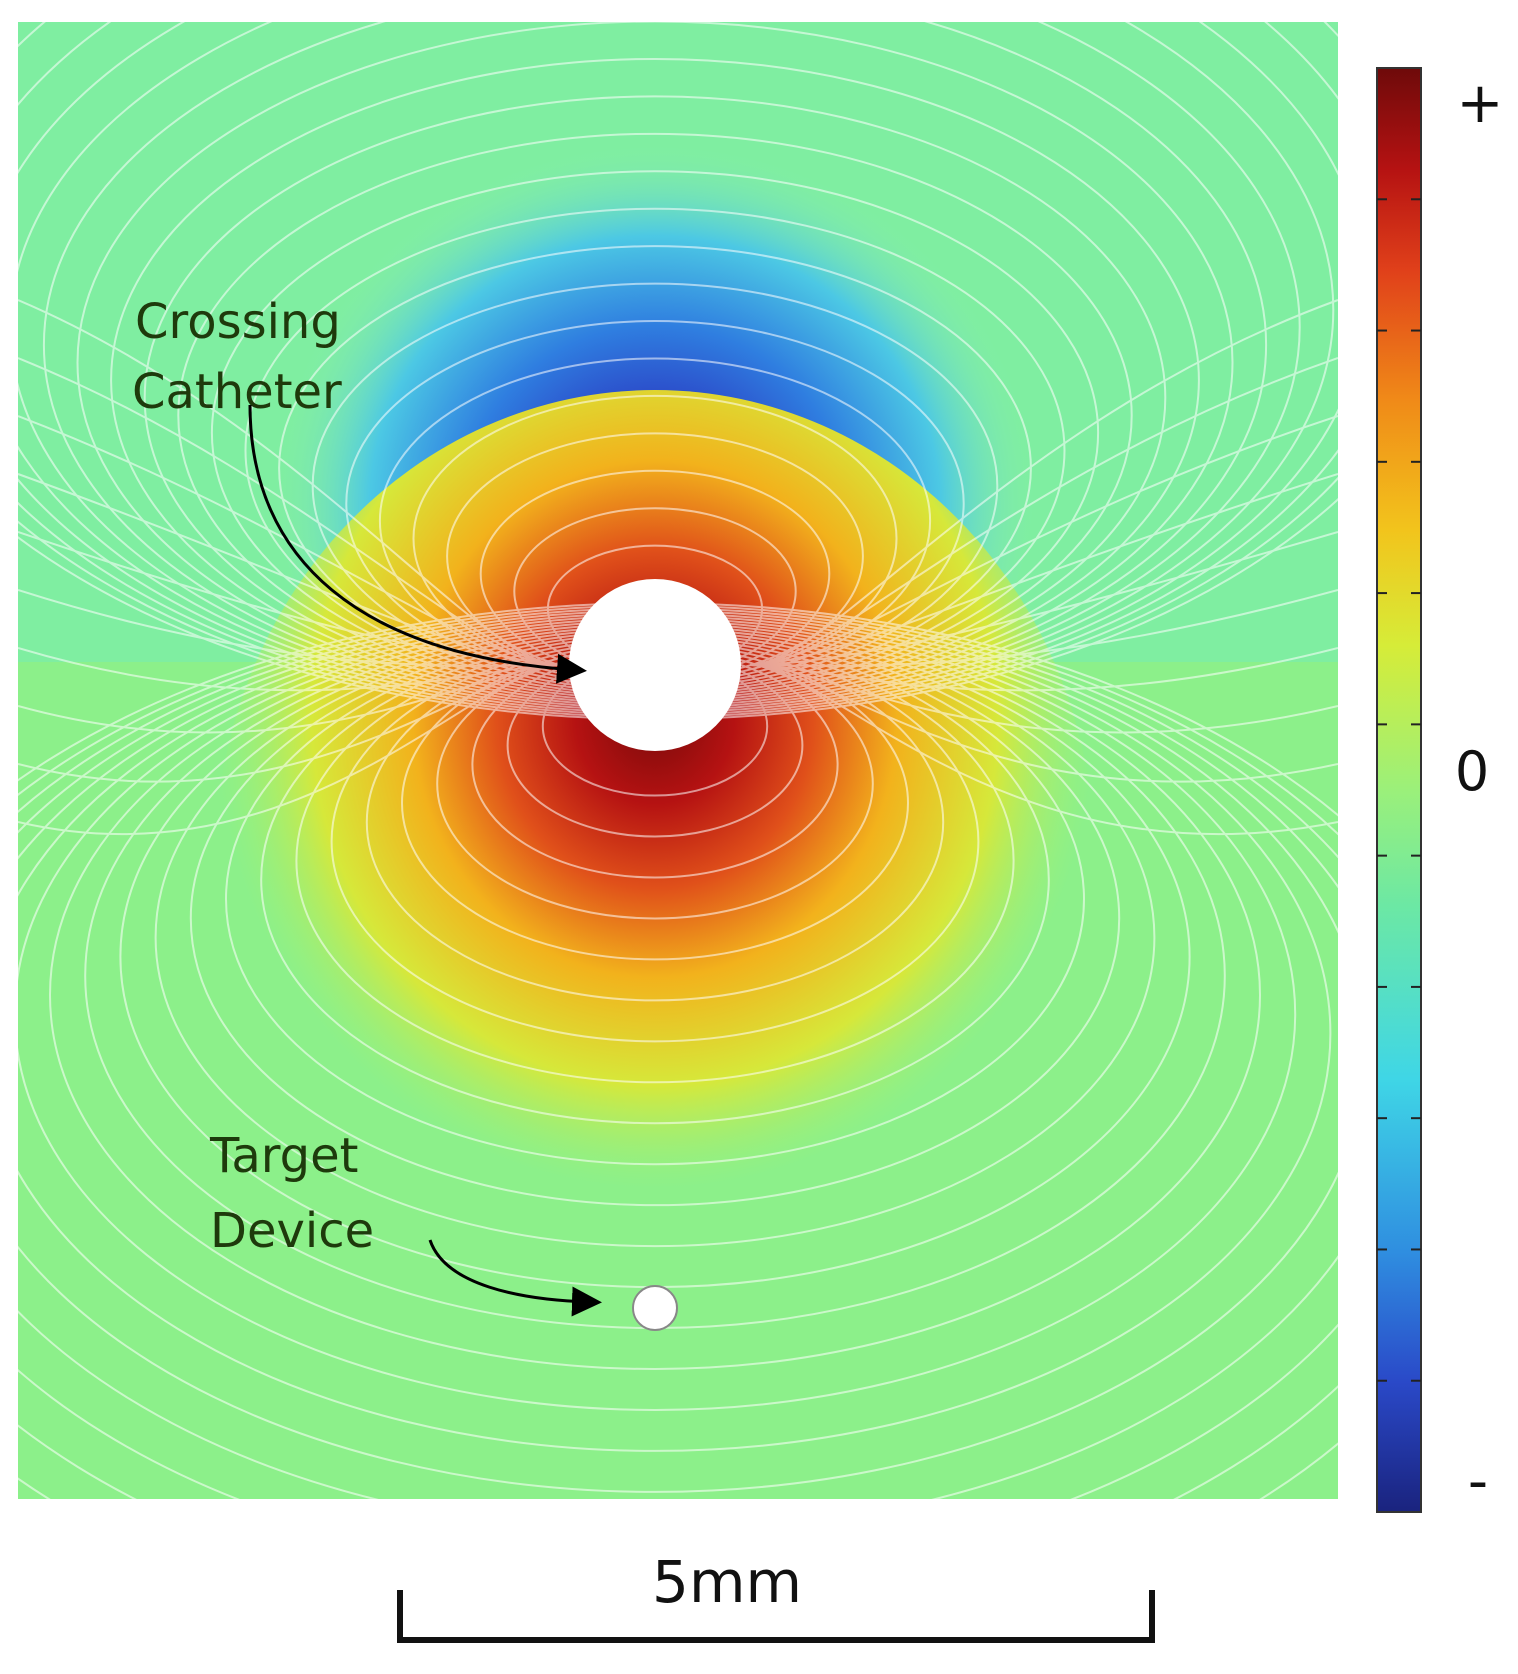 The width and height of the screenshot is (1518, 1674). What do you see at coordinates (1440, 790) in the screenshot?
I see `colorbar: + 0 -` at bounding box center [1440, 790].